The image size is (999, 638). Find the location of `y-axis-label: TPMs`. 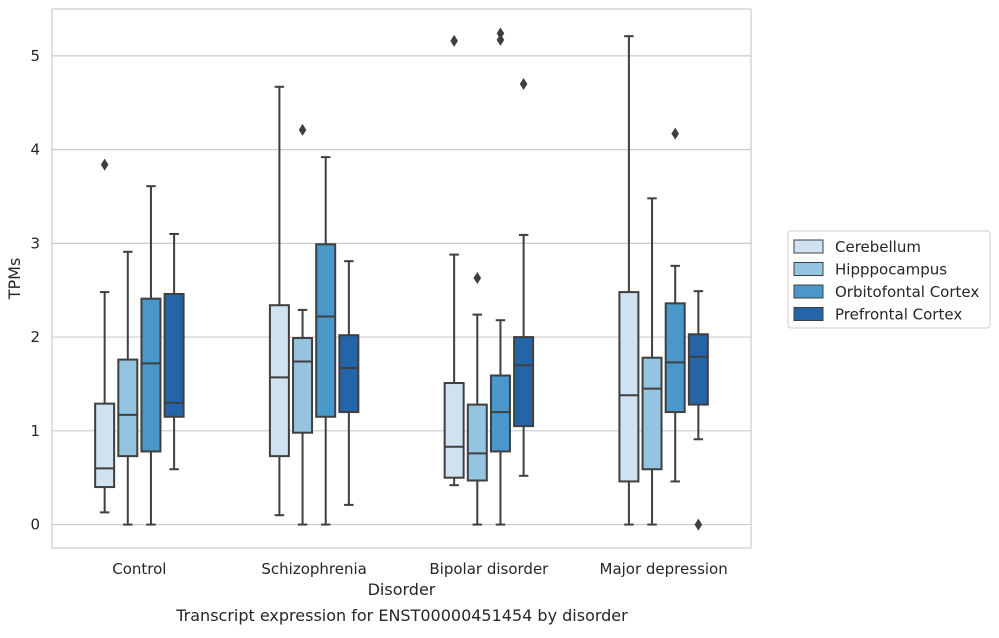

y-axis-label: TPMs is located at coordinates (14, 279).